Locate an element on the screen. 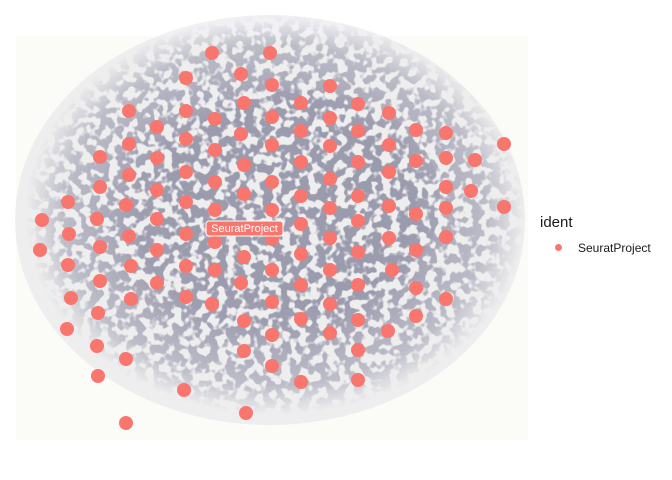 The image size is (672, 480). legend-entry-label: SeuratProject is located at coordinates (614, 248).